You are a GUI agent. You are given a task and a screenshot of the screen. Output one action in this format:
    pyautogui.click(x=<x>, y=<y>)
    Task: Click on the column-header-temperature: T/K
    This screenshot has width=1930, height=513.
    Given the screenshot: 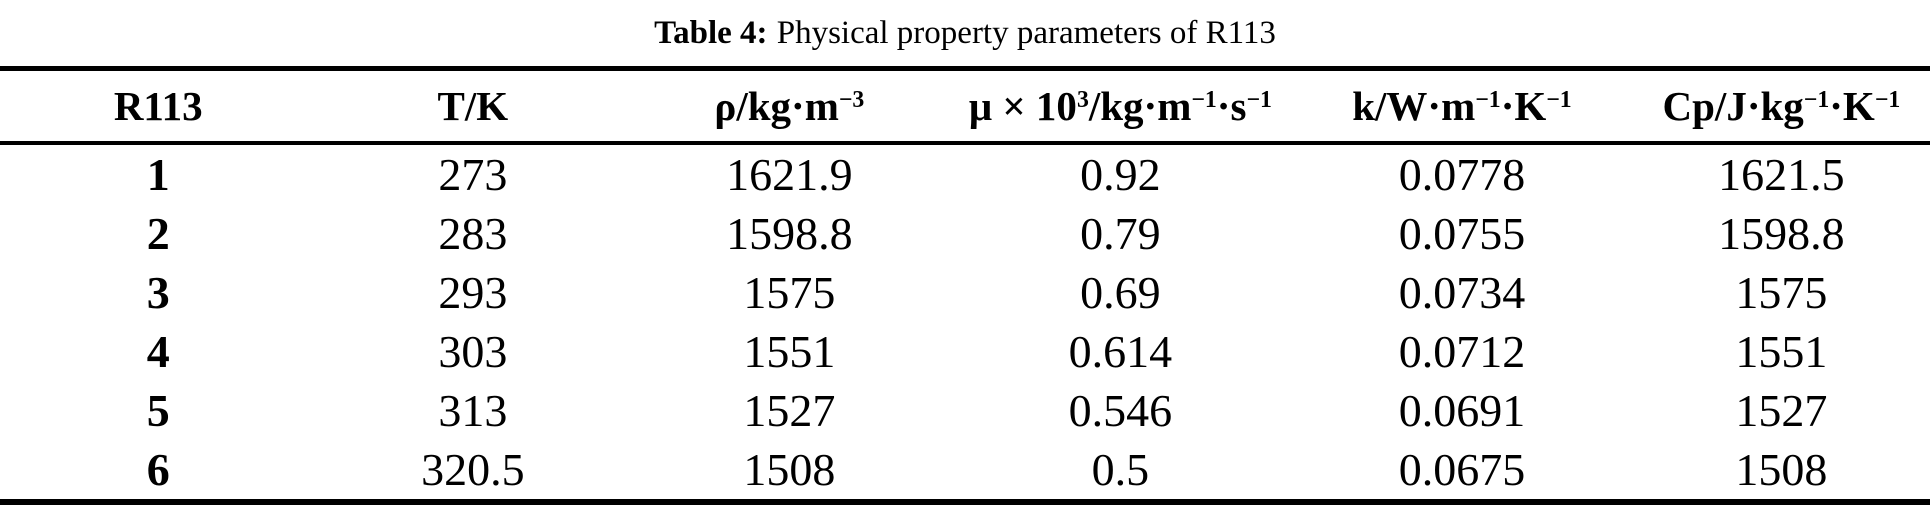 What is the action you would take?
    pyautogui.click(x=473, y=106)
    